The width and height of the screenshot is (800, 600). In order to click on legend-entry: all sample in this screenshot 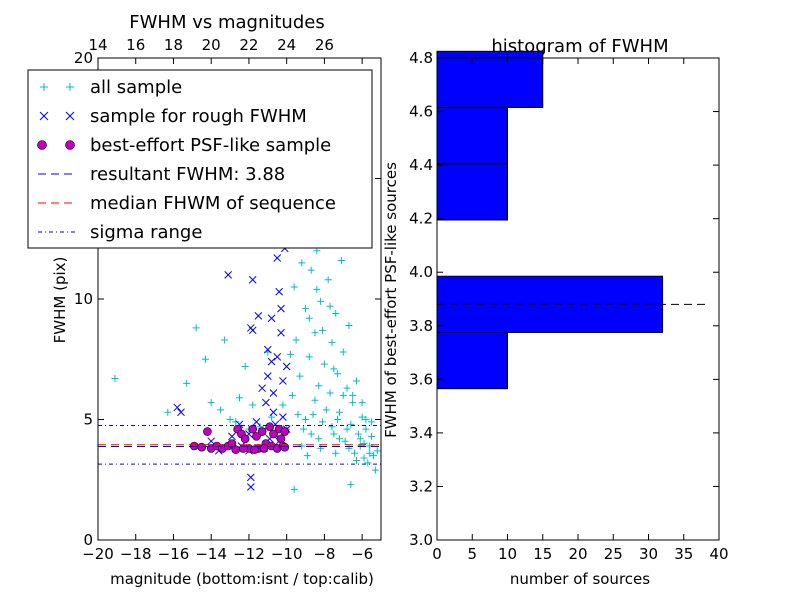, I will do `click(111, 87)`.